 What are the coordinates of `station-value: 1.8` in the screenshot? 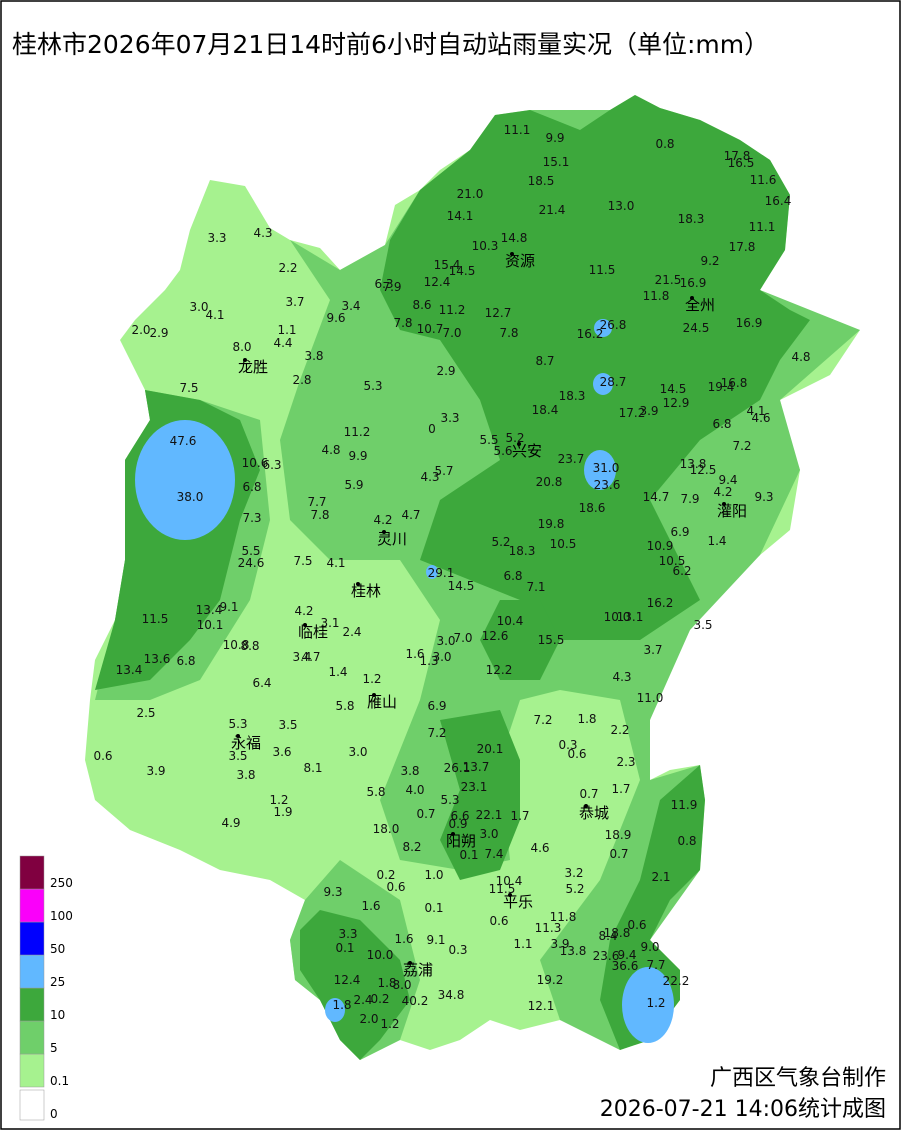 It's located at (341, 1005).